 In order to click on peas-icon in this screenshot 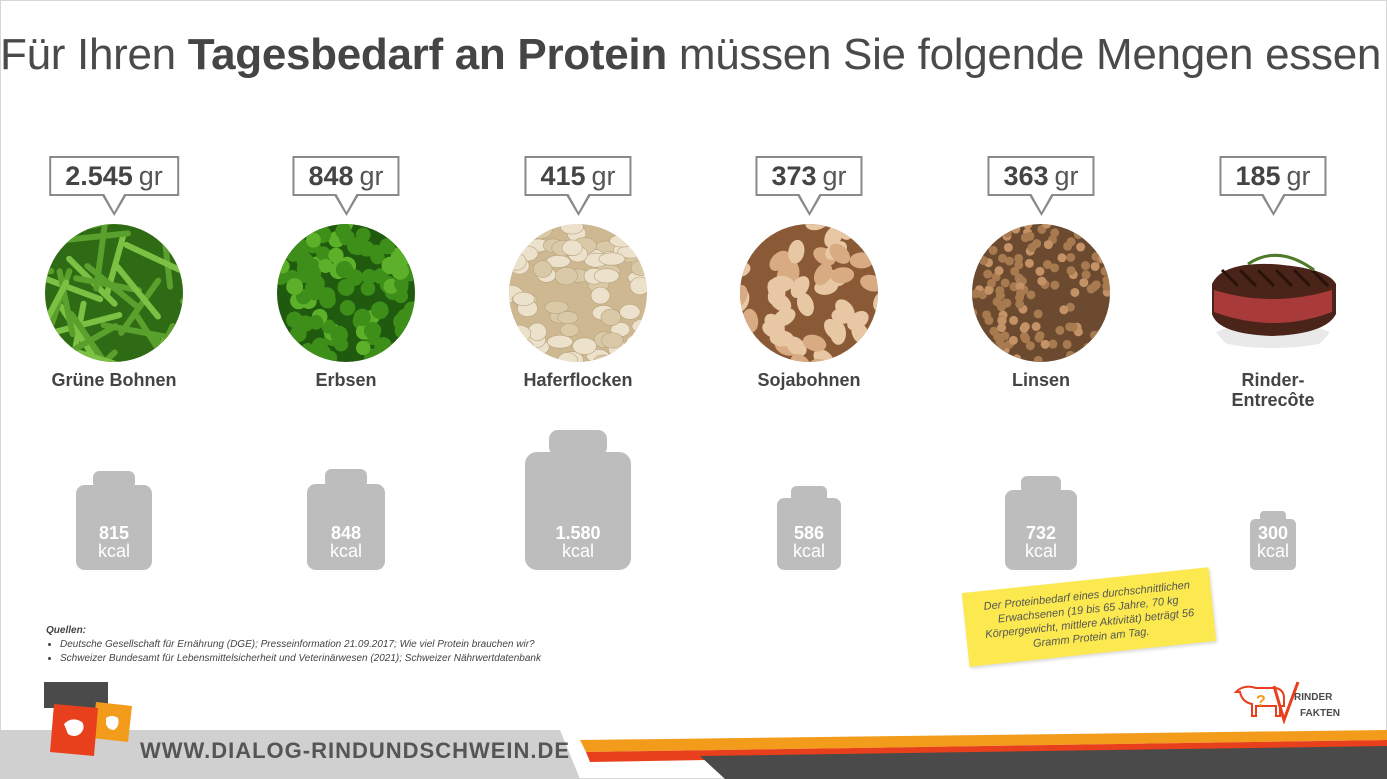, I will do `click(346, 293)`.